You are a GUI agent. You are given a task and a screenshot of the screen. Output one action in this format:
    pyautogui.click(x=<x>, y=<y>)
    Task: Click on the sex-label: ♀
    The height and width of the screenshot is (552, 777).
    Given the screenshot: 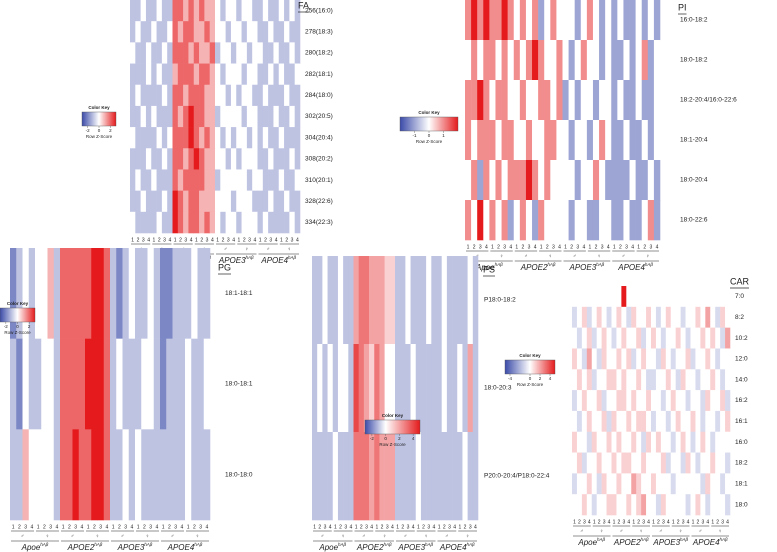 What is the action you would take?
    pyautogui.click(x=550, y=256)
    